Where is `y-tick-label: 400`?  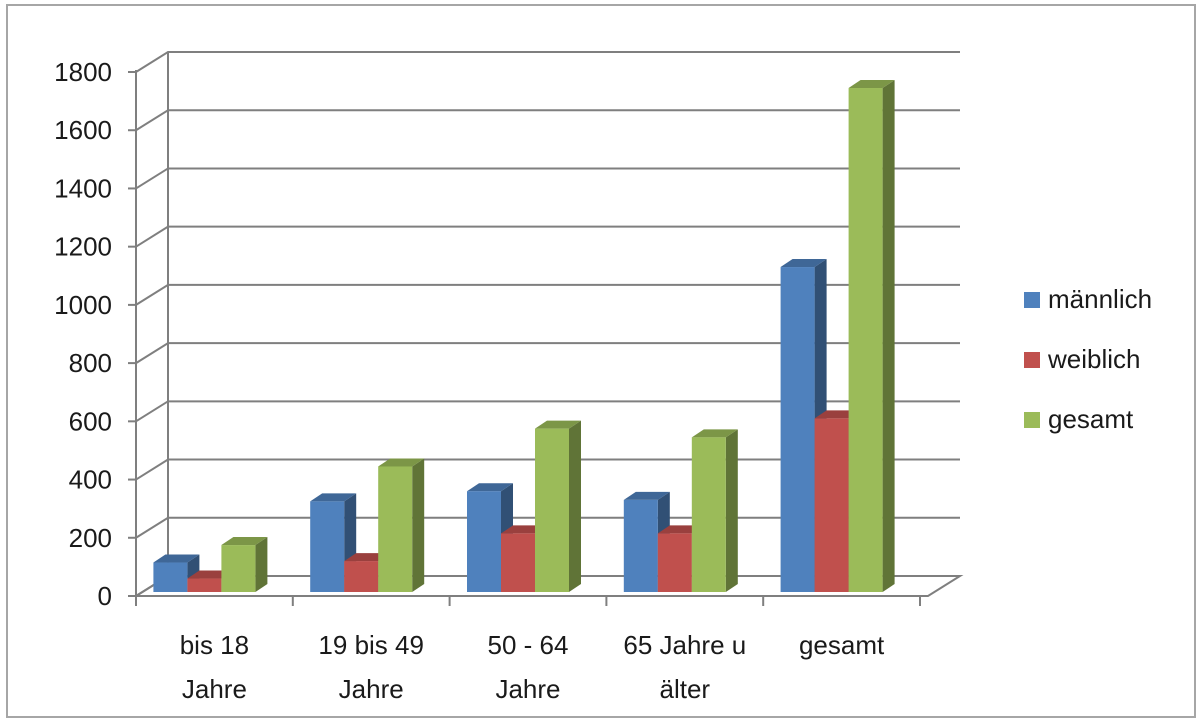 y-tick-label: 400 is located at coordinates (90, 480).